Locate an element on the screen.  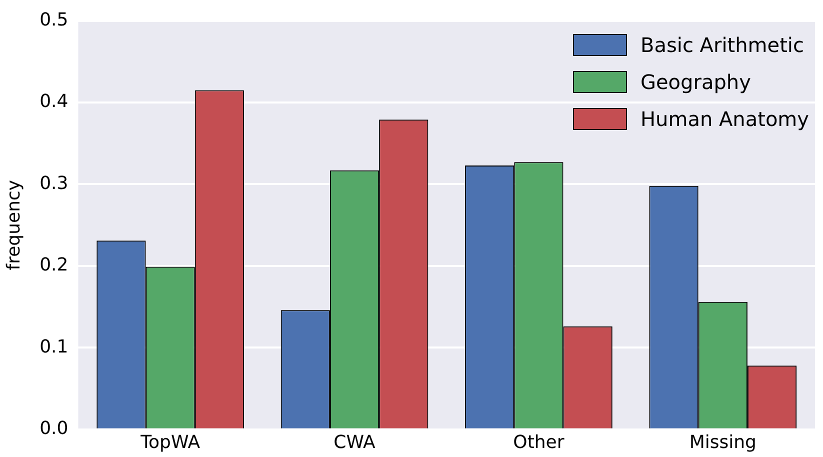
x-tick-label: CWA is located at coordinates (355, 442).